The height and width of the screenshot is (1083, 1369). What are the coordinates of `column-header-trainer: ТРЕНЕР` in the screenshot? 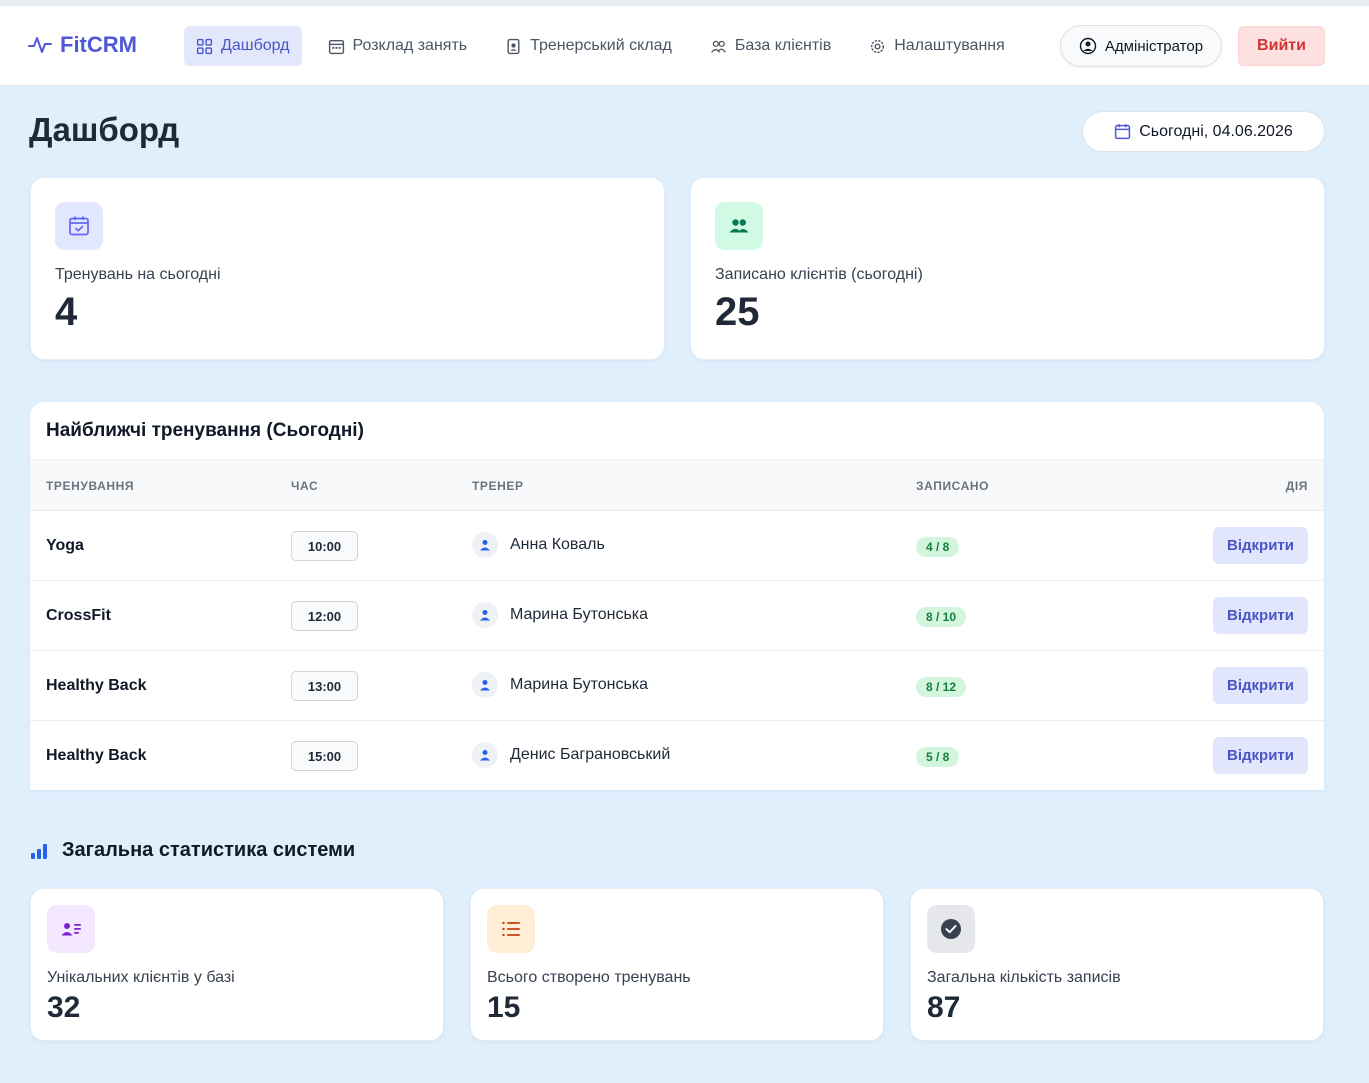 It's located at (498, 486).